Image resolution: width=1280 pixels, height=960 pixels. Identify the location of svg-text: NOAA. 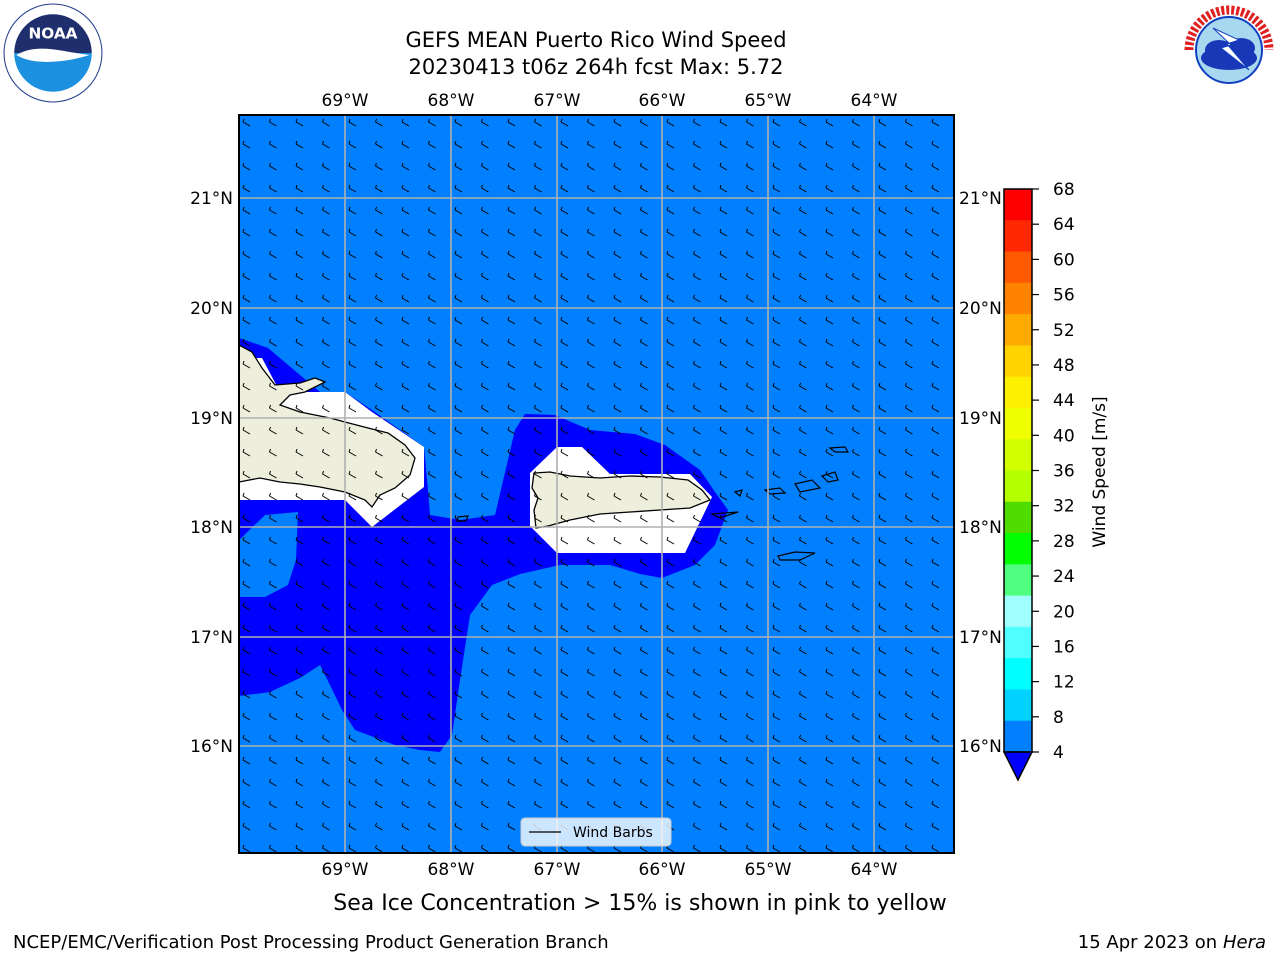
(52, 34).